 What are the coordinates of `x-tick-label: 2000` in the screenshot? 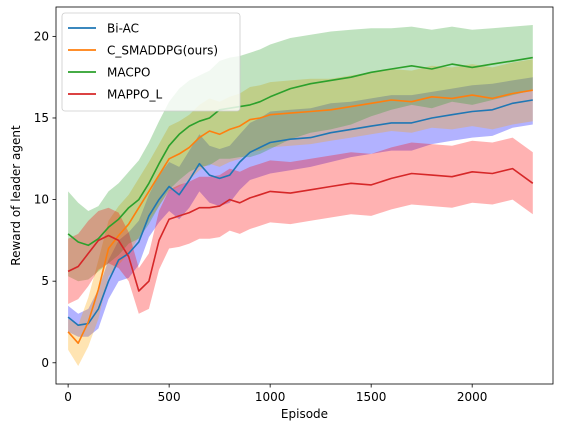 It's located at (472, 397).